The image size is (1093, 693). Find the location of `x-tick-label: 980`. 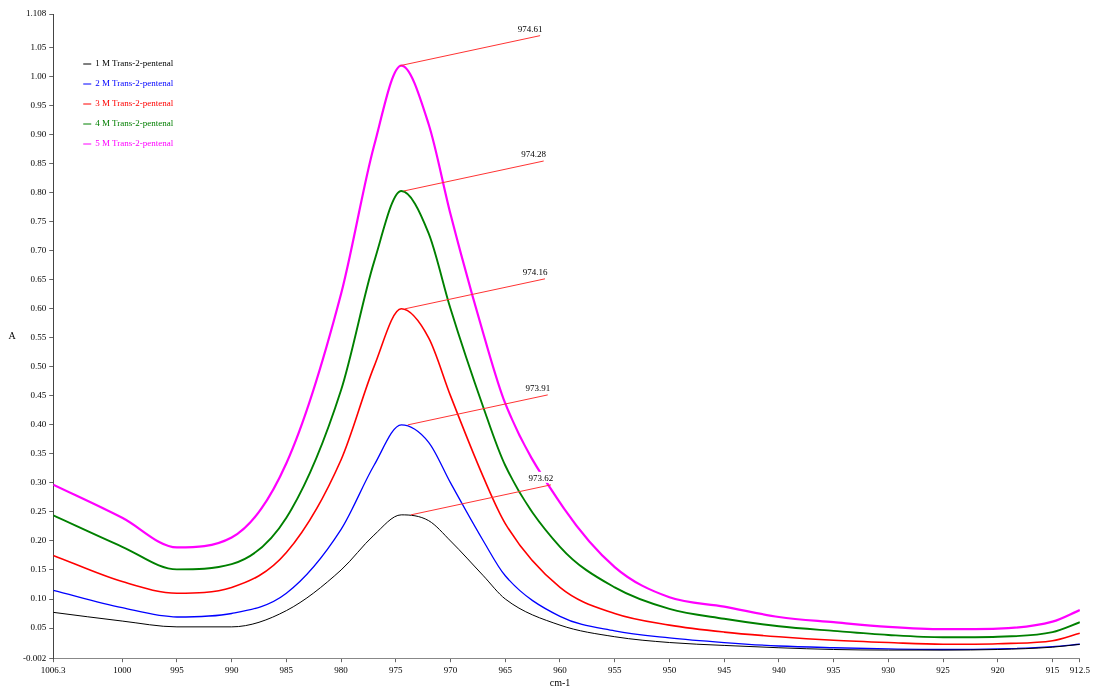

x-tick-label: 980 is located at coordinates (341, 669).